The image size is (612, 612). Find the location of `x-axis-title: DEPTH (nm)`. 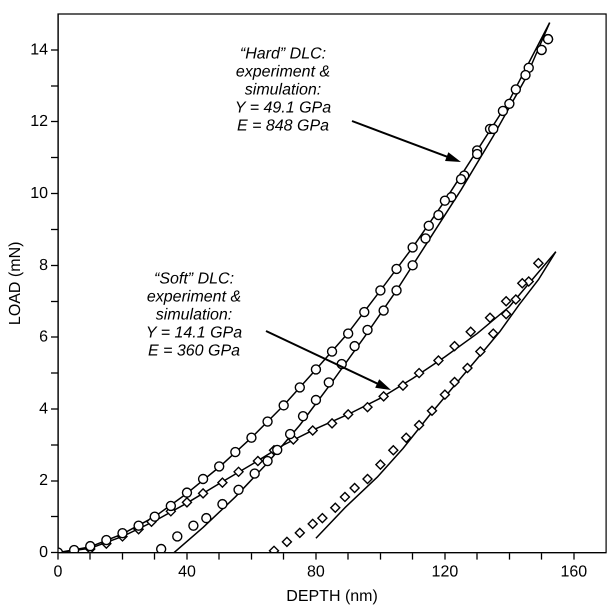

x-axis-title: DEPTH (nm) is located at coordinates (332, 596).